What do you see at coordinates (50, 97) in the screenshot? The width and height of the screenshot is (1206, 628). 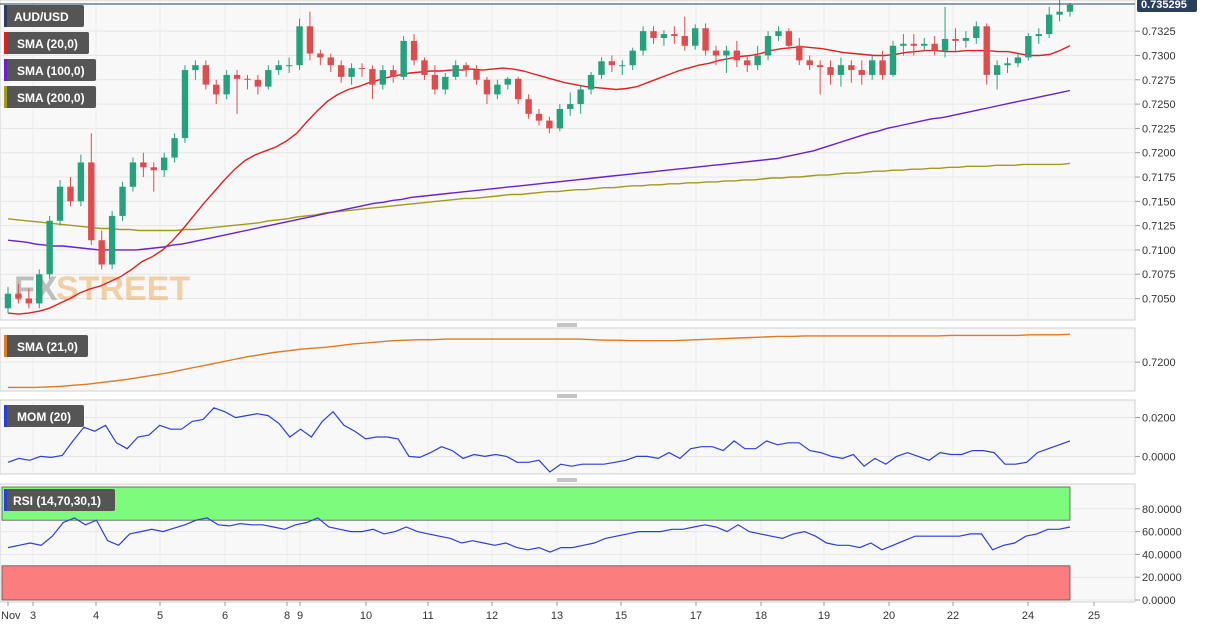 I see `legend-sma200: SMA (200,0)` at bounding box center [50, 97].